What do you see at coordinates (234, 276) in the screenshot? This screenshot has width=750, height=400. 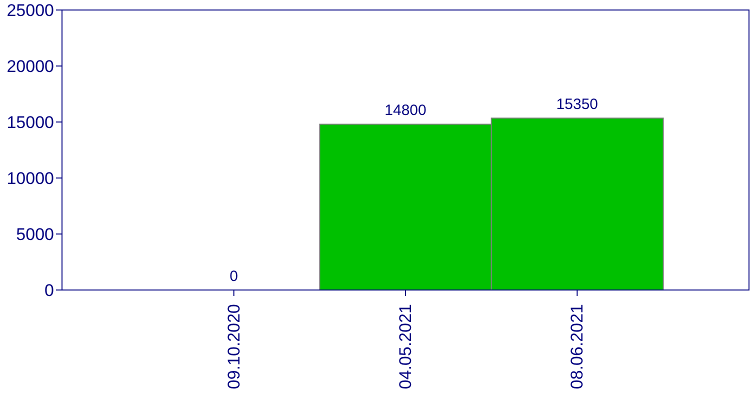 I see `data-label: 0` at bounding box center [234, 276].